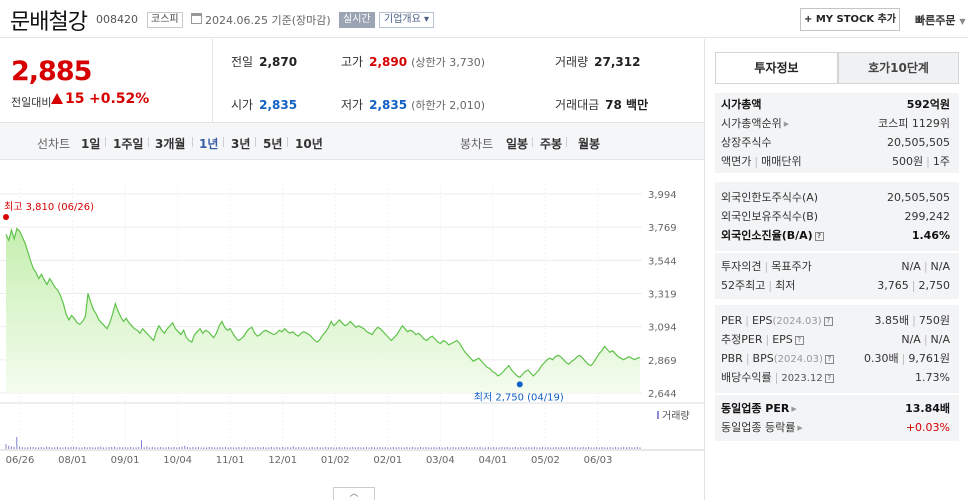 The width and height of the screenshot is (968, 500). I want to click on value-text: 592억원, so click(928, 104).